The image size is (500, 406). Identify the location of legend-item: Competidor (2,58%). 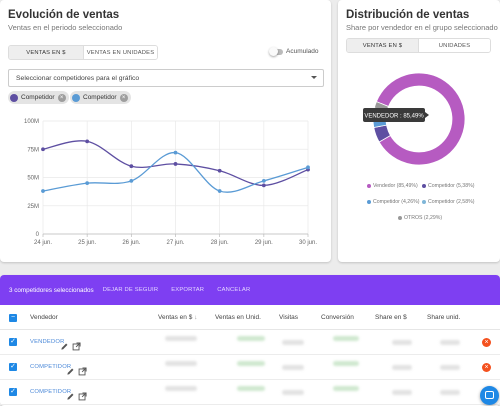
(448, 202).